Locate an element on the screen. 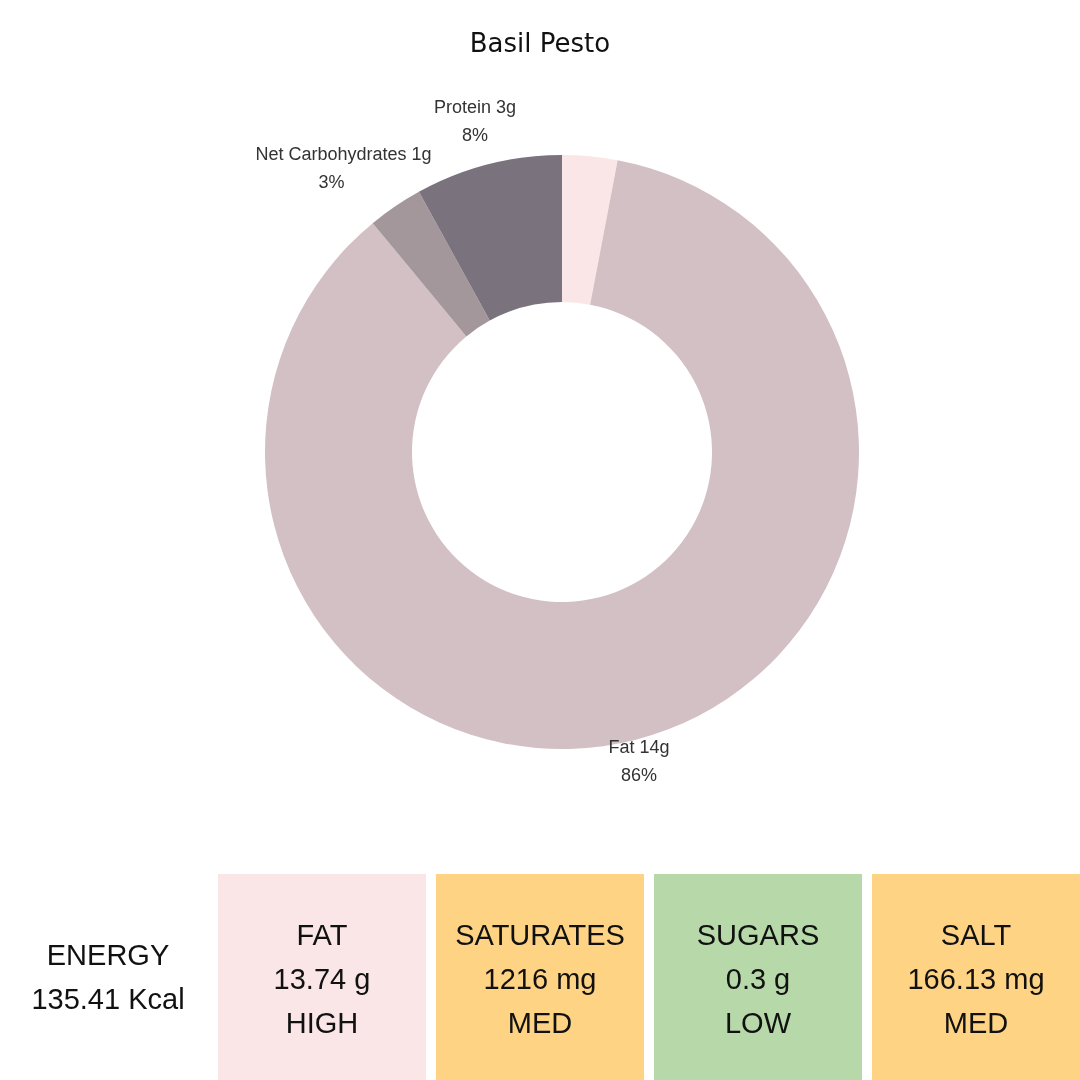 The height and width of the screenshot is (1080, 1080). slice-label: Fat 14g is located at coordinates (639, 746).